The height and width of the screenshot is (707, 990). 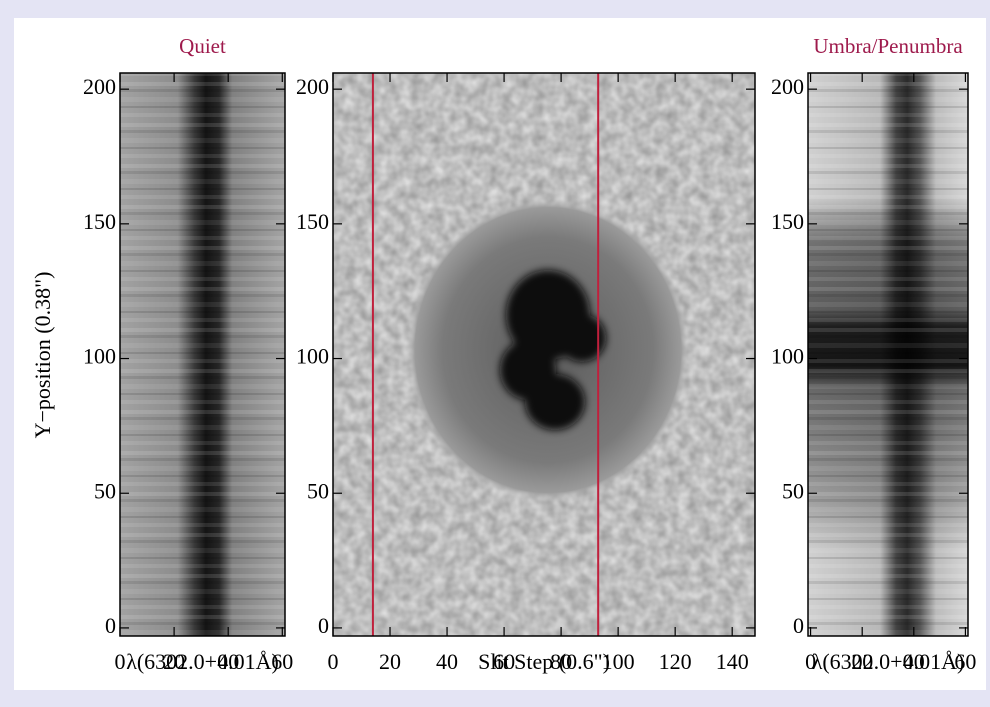 I want to click on y-axis-label: Y−position (0.38"), so click(x=42, y=355).